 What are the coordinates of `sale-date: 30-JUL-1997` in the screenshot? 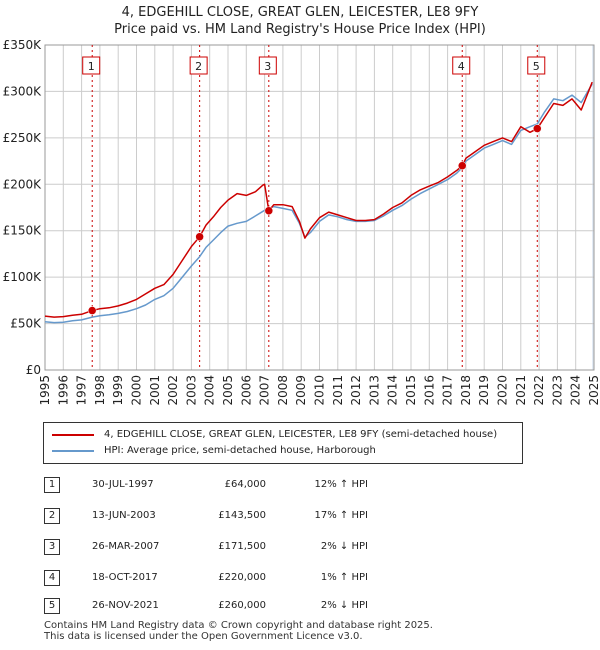 It's located at (123, 484).